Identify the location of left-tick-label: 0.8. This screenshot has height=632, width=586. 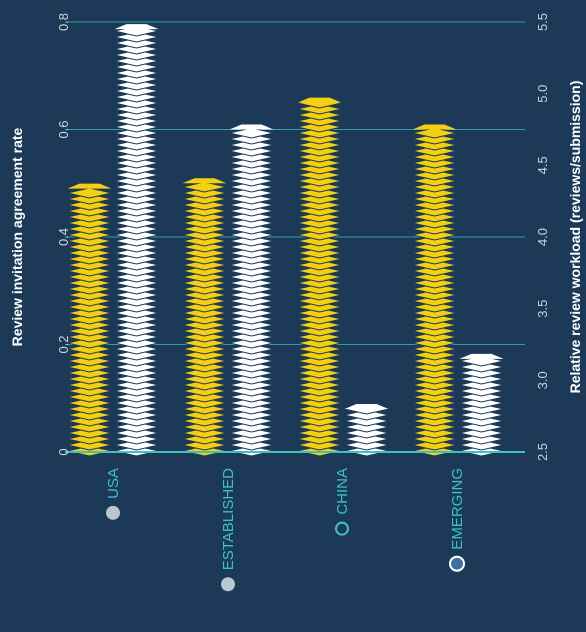
(63, 22).